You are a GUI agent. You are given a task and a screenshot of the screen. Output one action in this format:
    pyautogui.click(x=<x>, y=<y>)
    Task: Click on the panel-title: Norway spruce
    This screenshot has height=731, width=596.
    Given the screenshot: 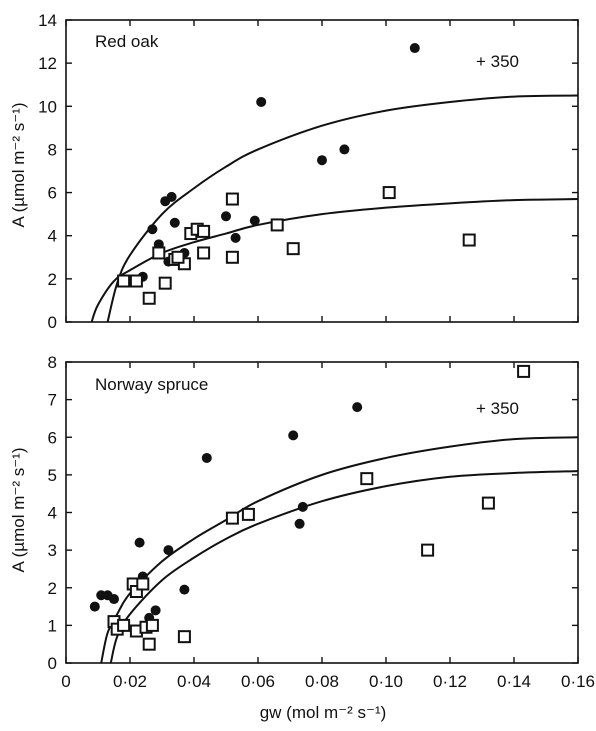 What is the action you would take?
    pyautogui.click(x=151, y=384)
    